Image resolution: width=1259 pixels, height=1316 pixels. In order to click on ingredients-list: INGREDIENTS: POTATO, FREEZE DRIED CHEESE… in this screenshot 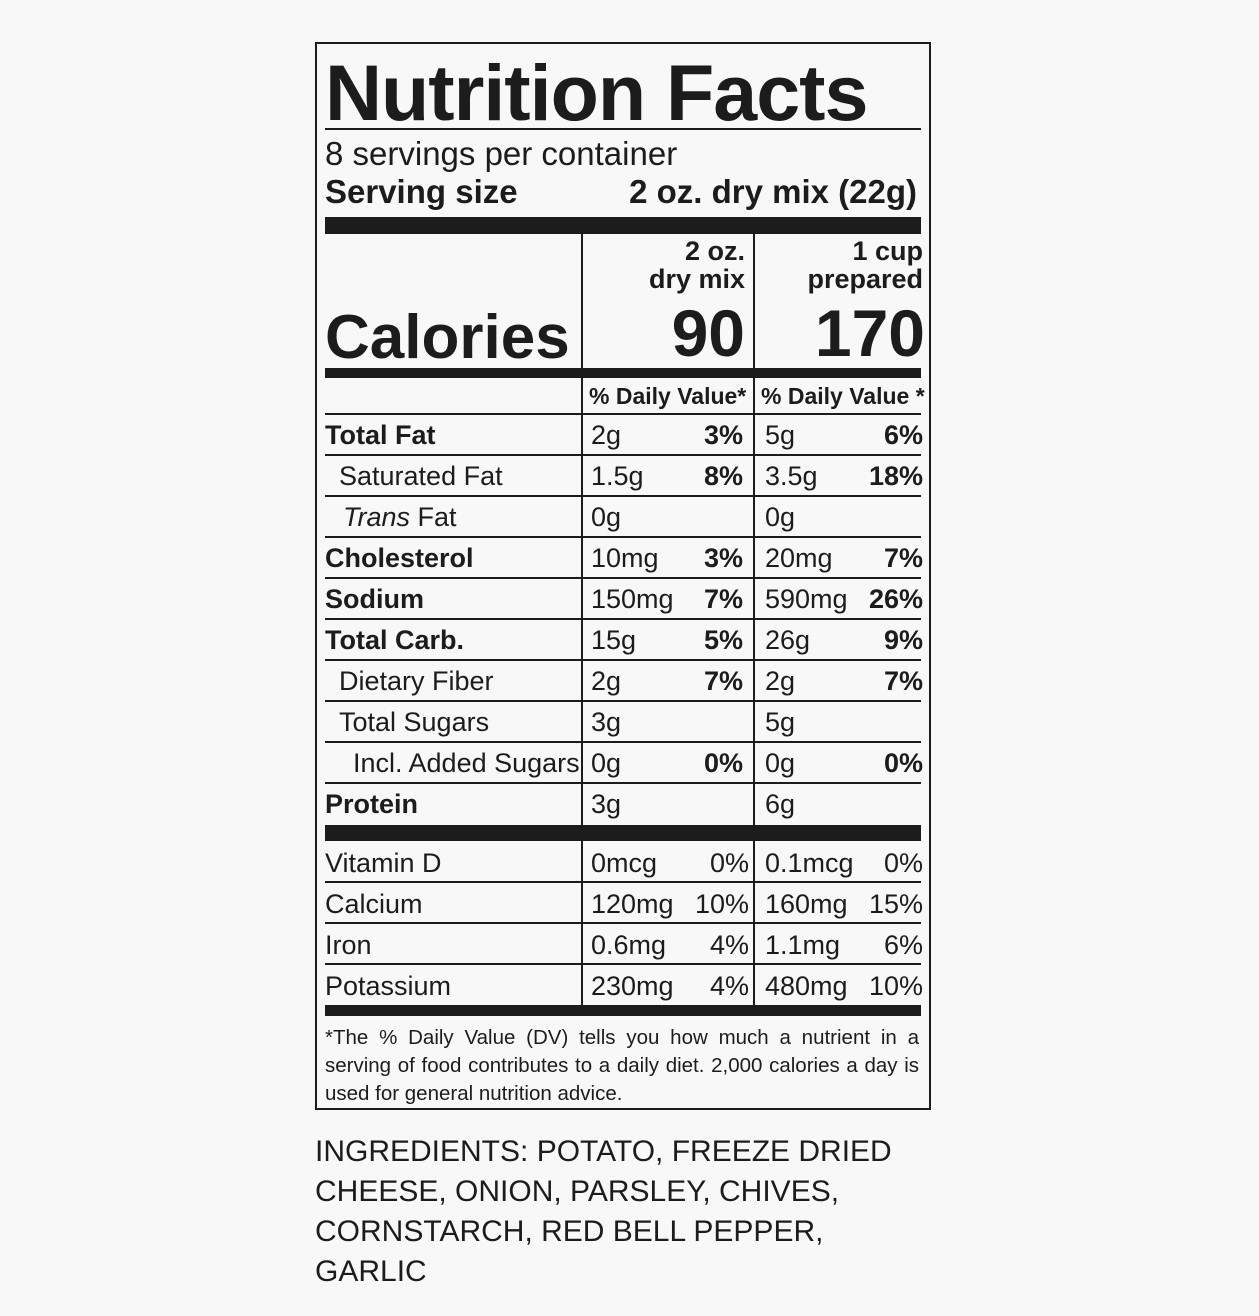, I will do `click(603, 1211)`.